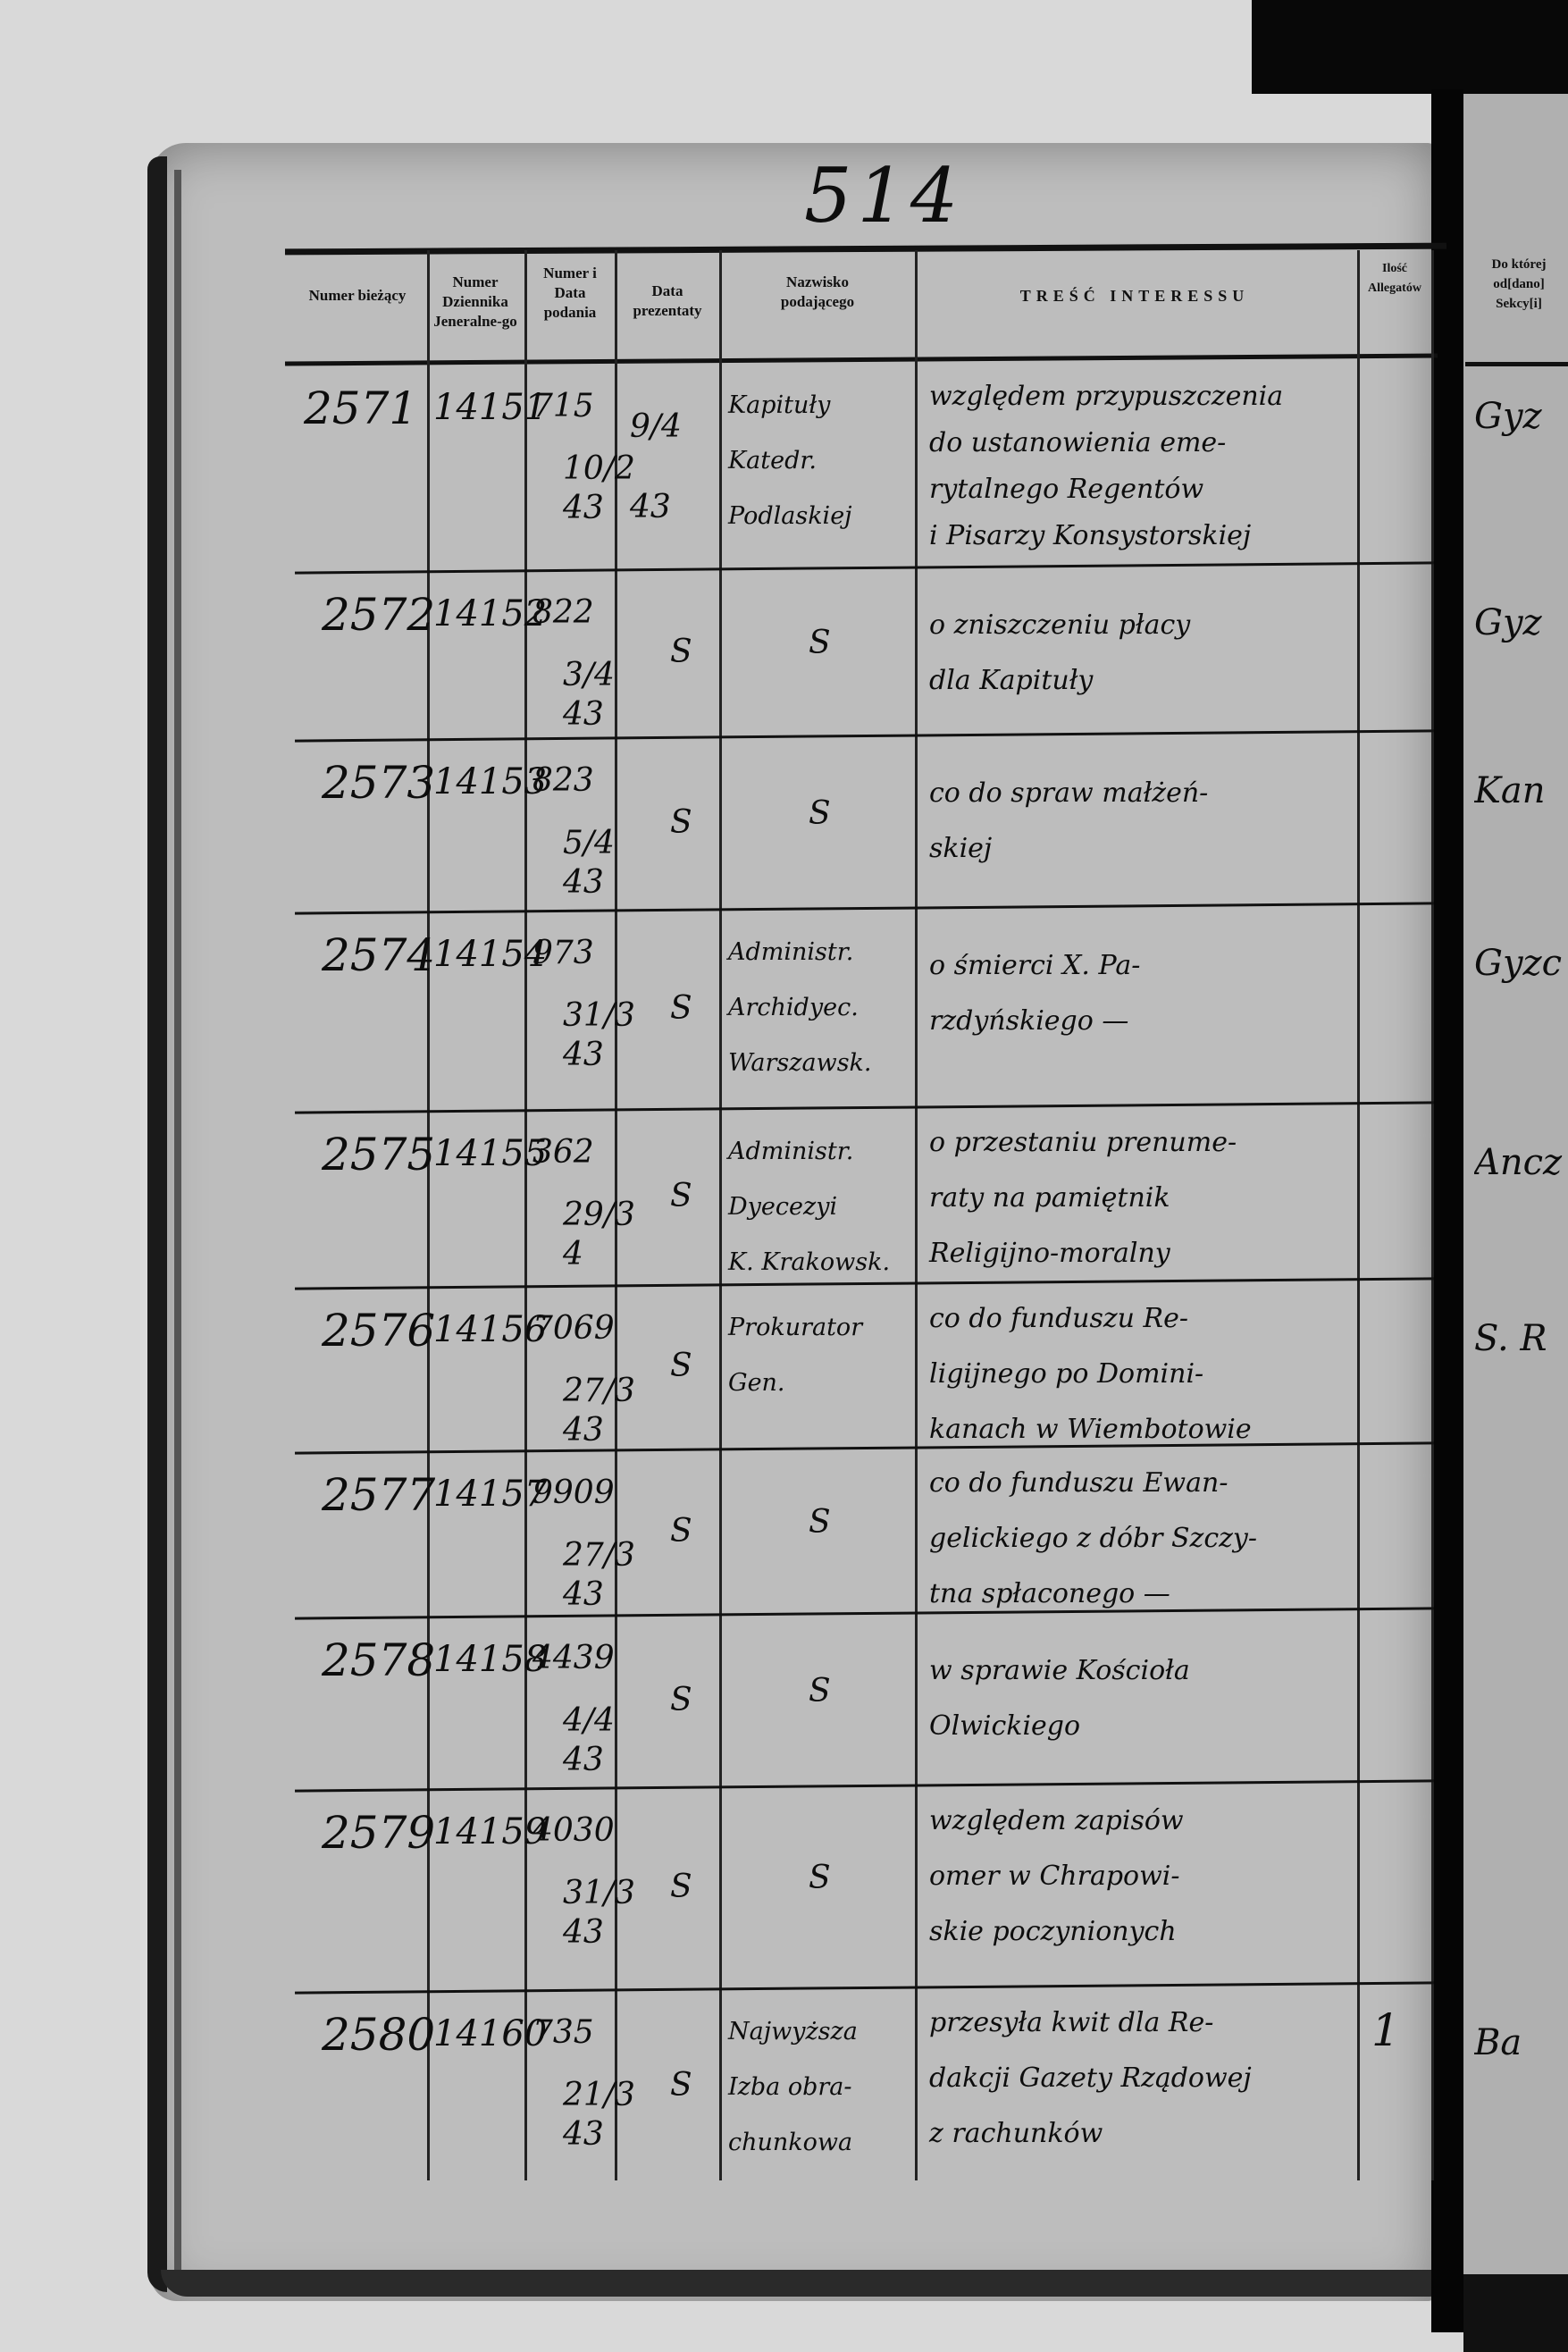 The image size is (1568, 2352). What do you see at coordinates (795, 1327) in the screenshot?
I see `submitter: Prokurator` at bounding box center [795, 1327].